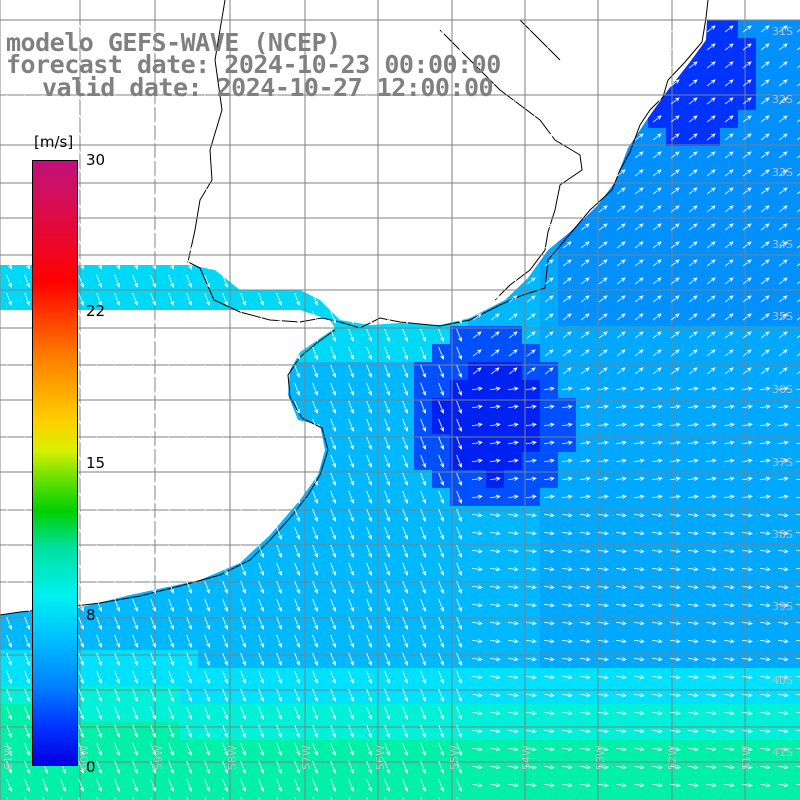 Image resolution: width=800 pixels, height=800 pixels. What do you see at coordinates (96, 463) in the screenshot?
I see `colorbar-tick-15: 15` at bounding box center [96, 463].